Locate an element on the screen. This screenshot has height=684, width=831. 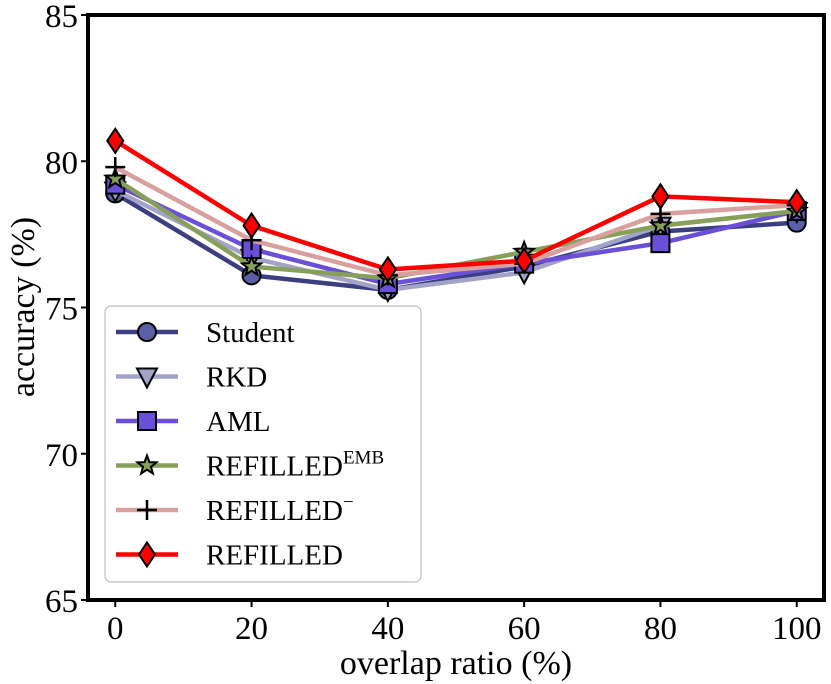
x-tick-label: 20 is located at coordinates (251, 629).